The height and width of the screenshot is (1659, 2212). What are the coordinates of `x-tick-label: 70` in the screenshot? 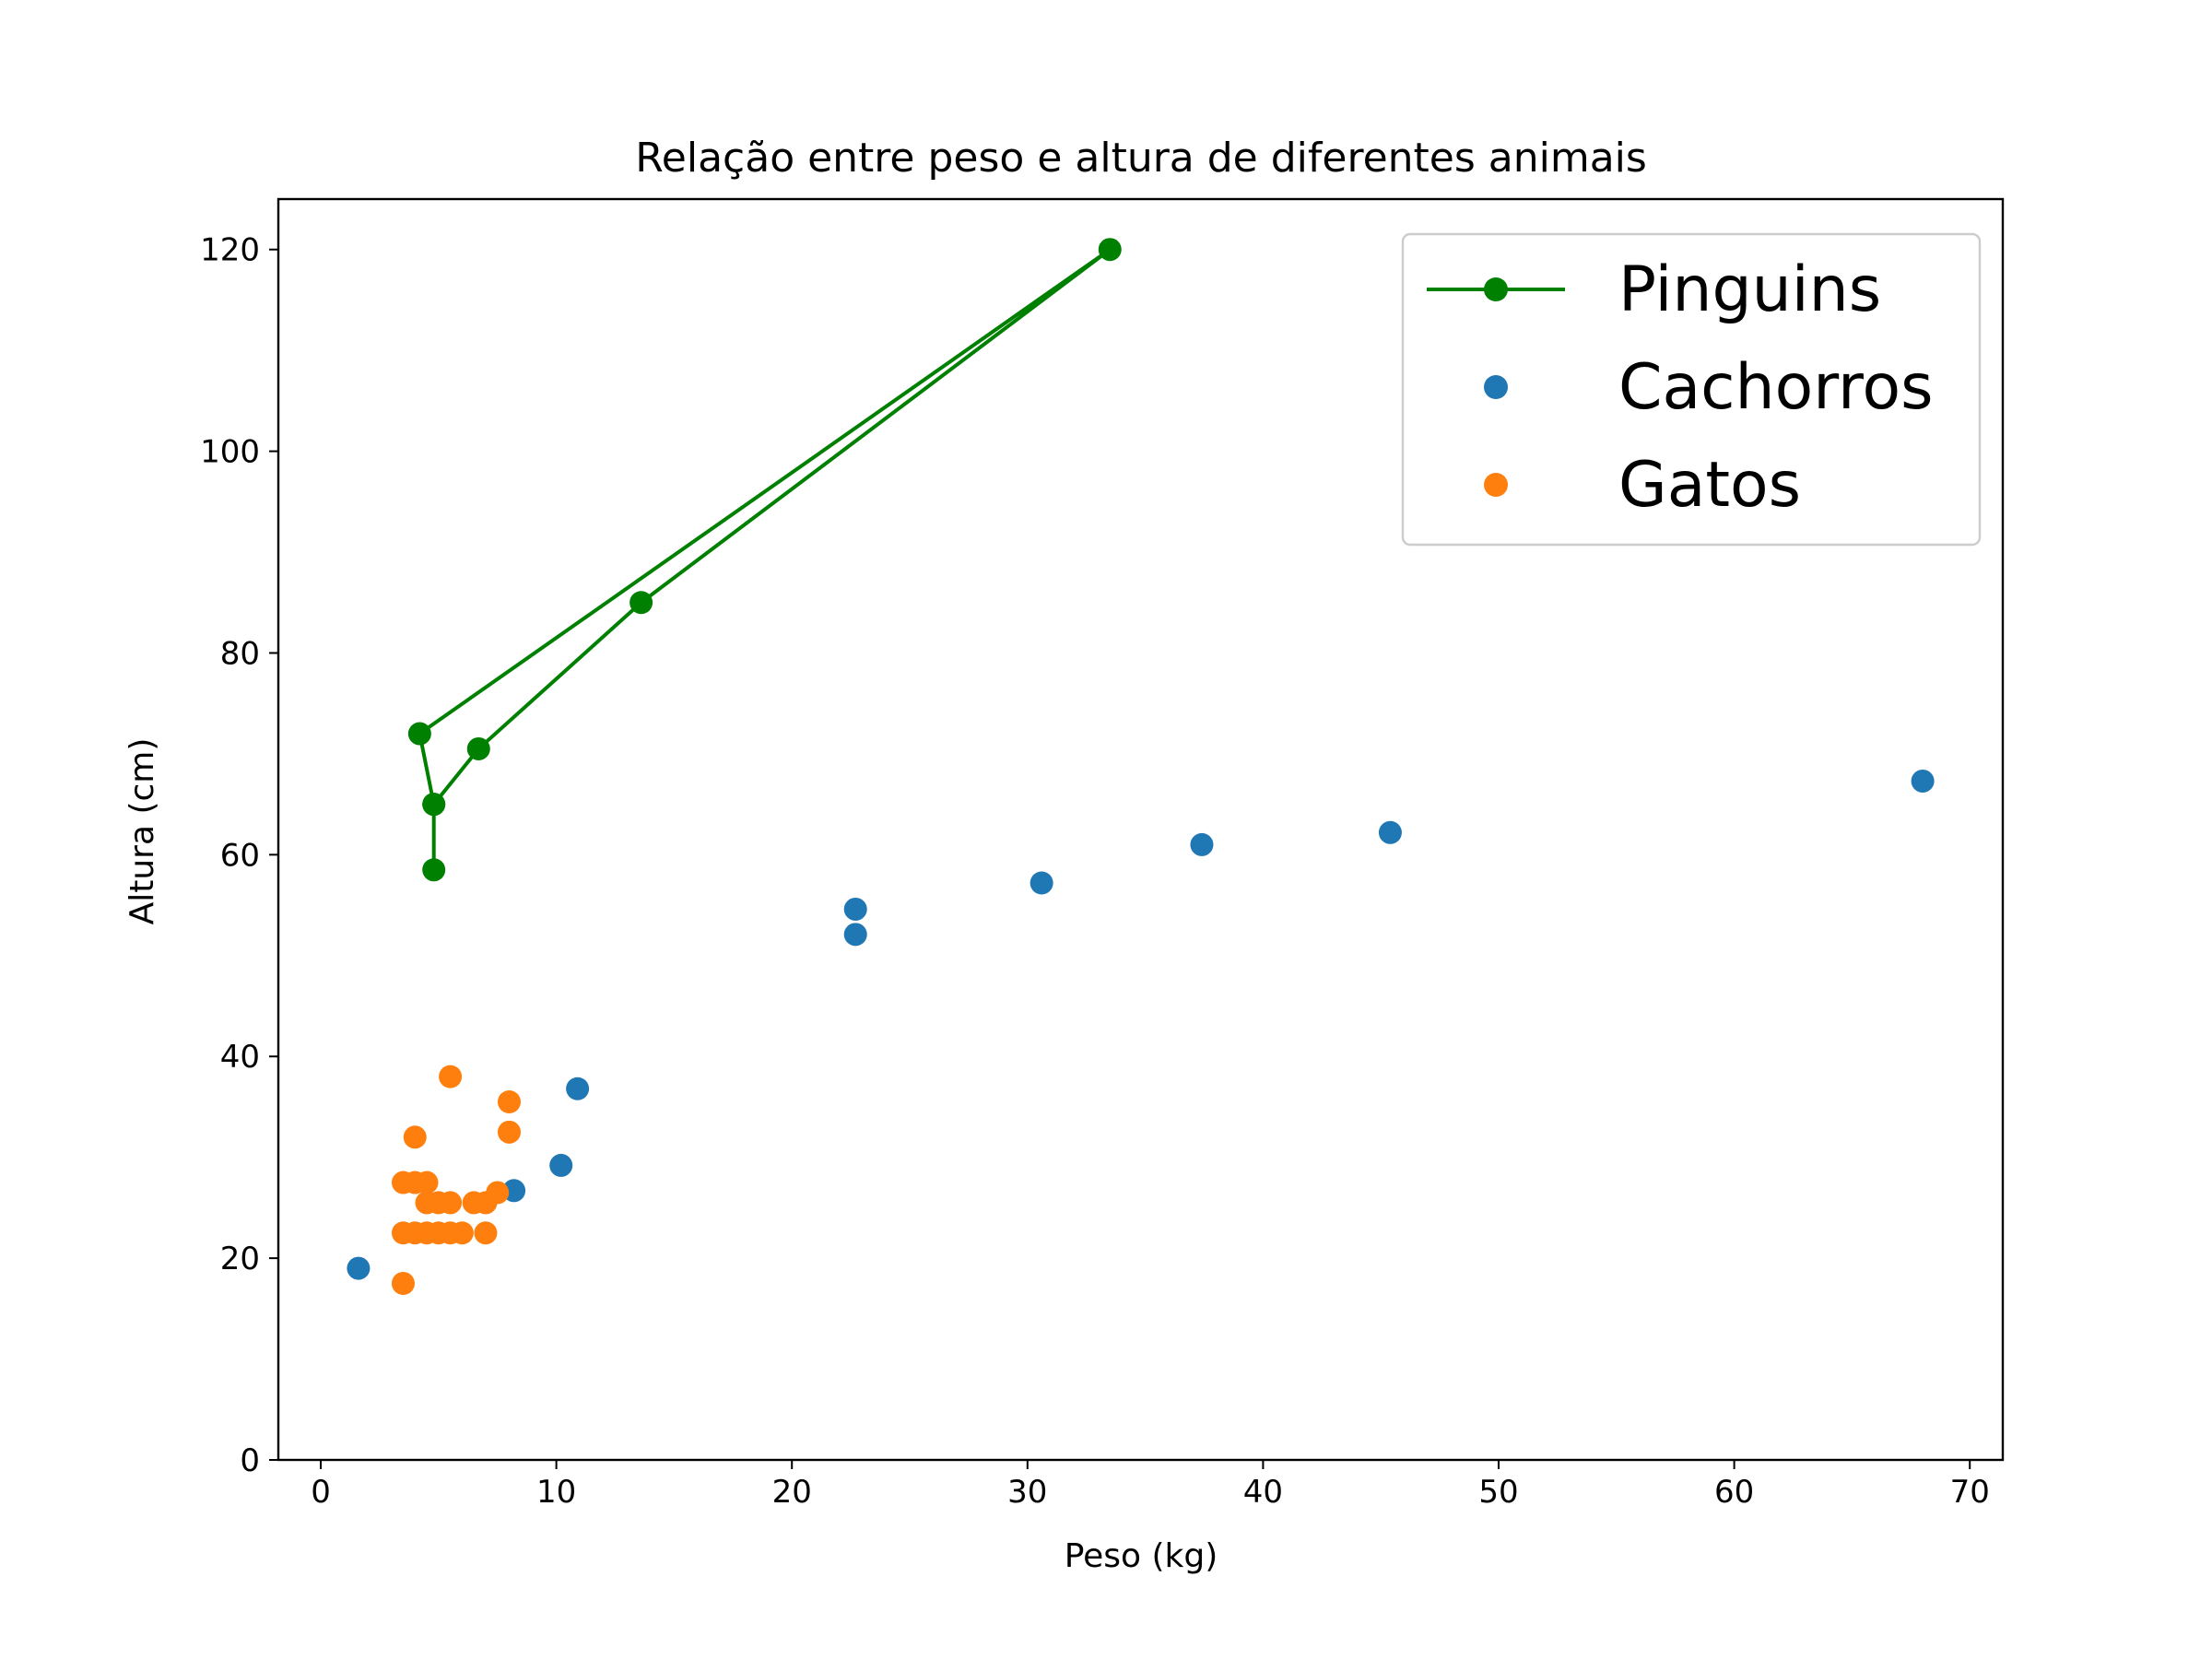 It's located at (1970, 1492).